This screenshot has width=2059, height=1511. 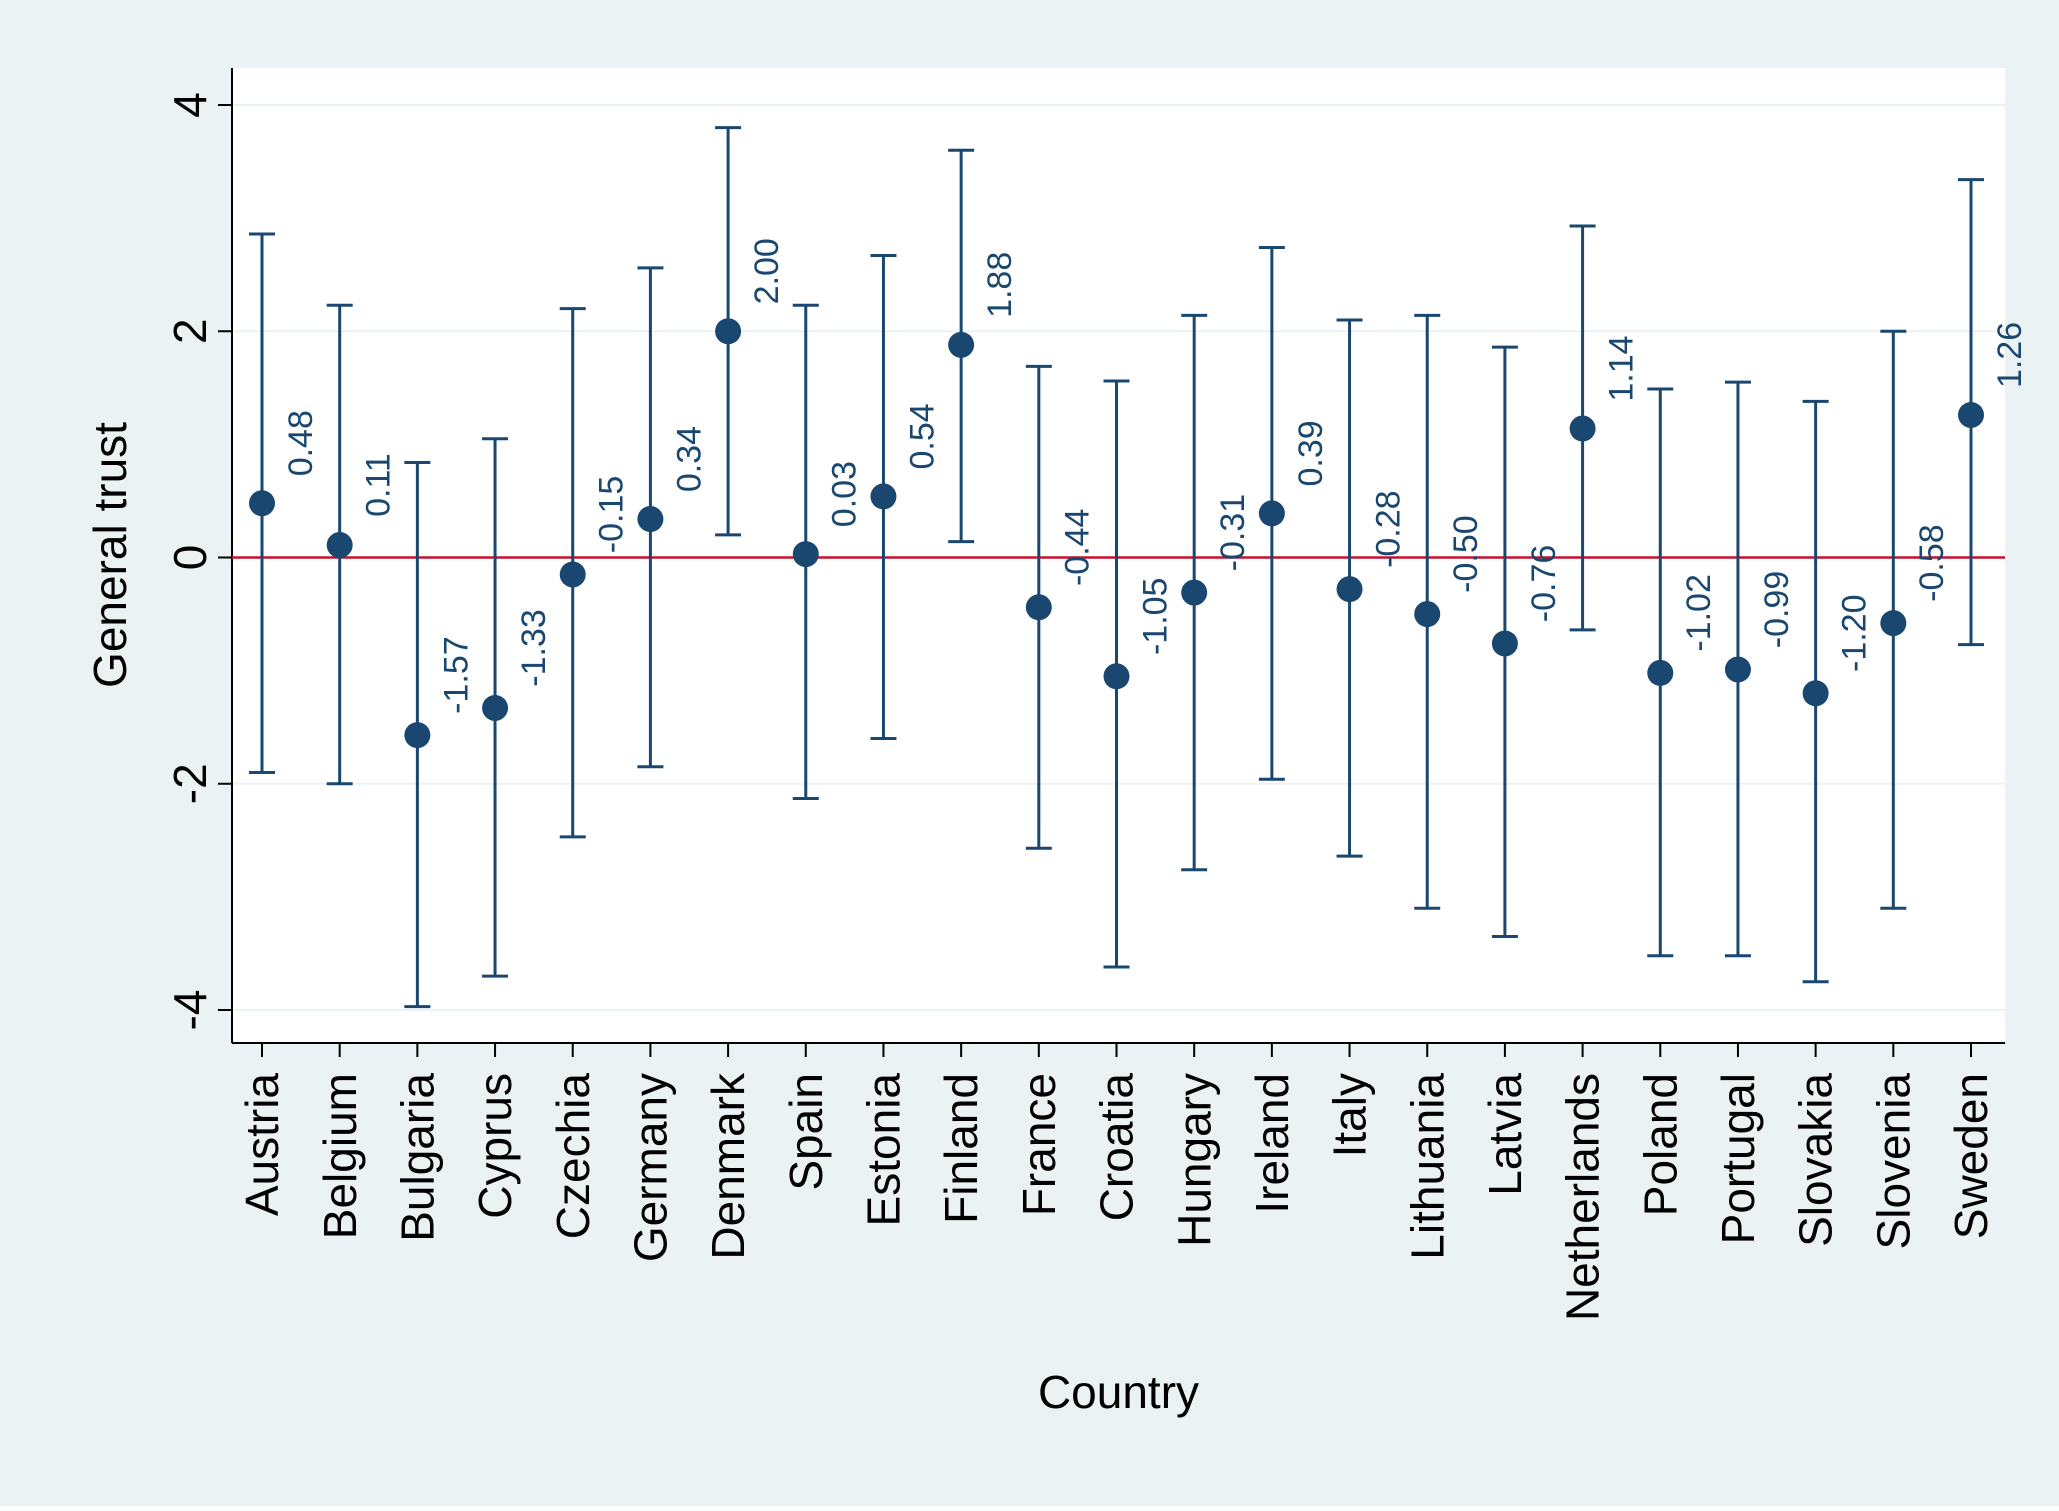 What do you see at coordinates (1737, 669) in the screenshot?
I see `point-portugal` at bounding box center [1737, 669].